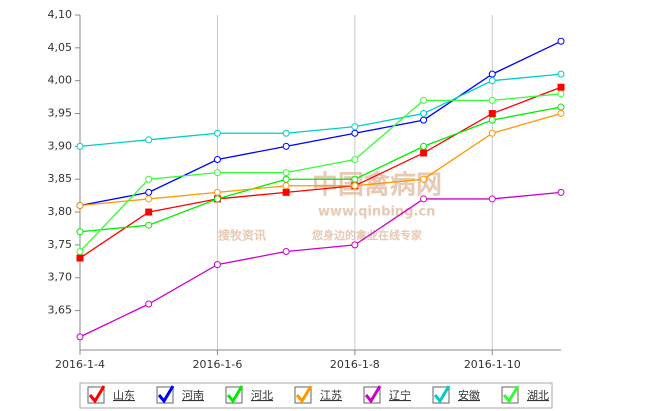 The width and height of the screenshot is (664, 411). I want to click on y-tick-label: 3,70, so click(60, 277).